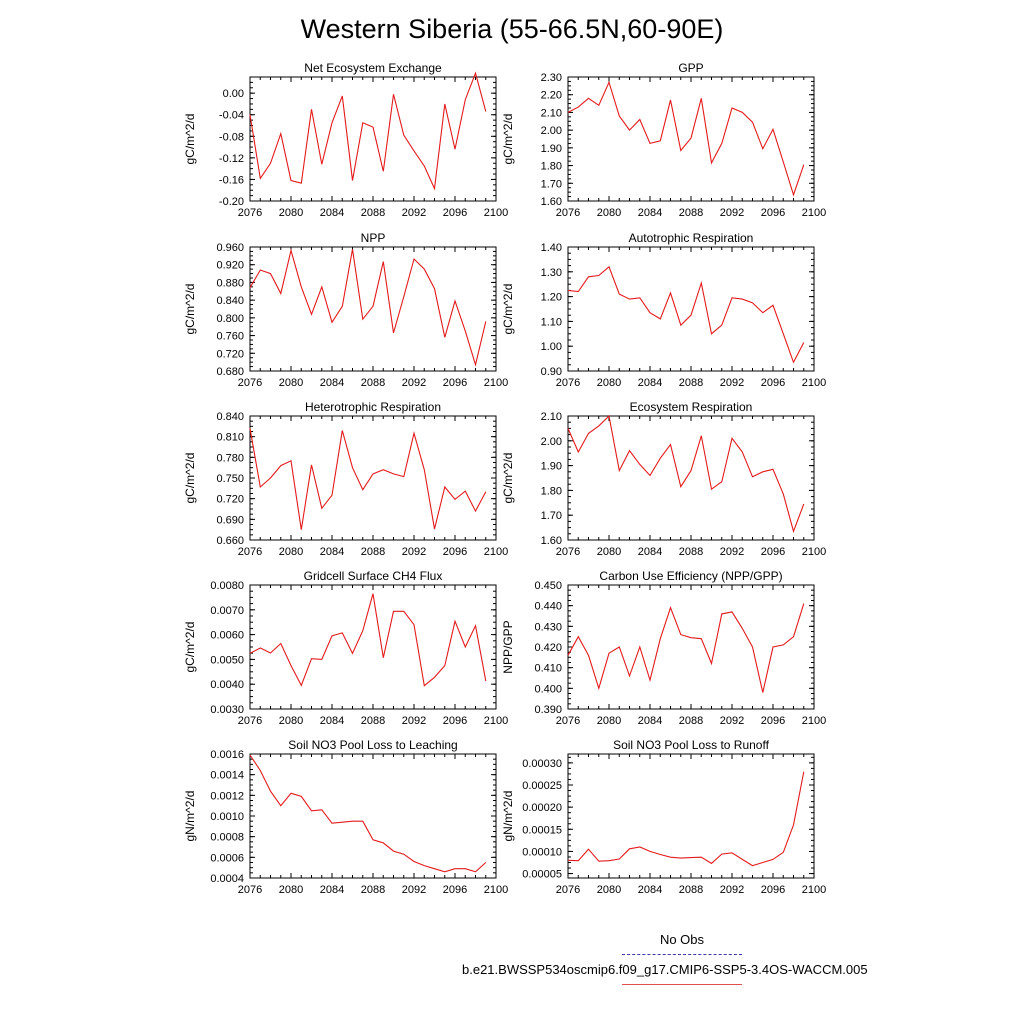 Image resolution: width=1024 pixels, height=1024 pixels. Describe the element at coordinates (551, 96) in the screenshot. I see `y-tick-label: 2.20` at that location.